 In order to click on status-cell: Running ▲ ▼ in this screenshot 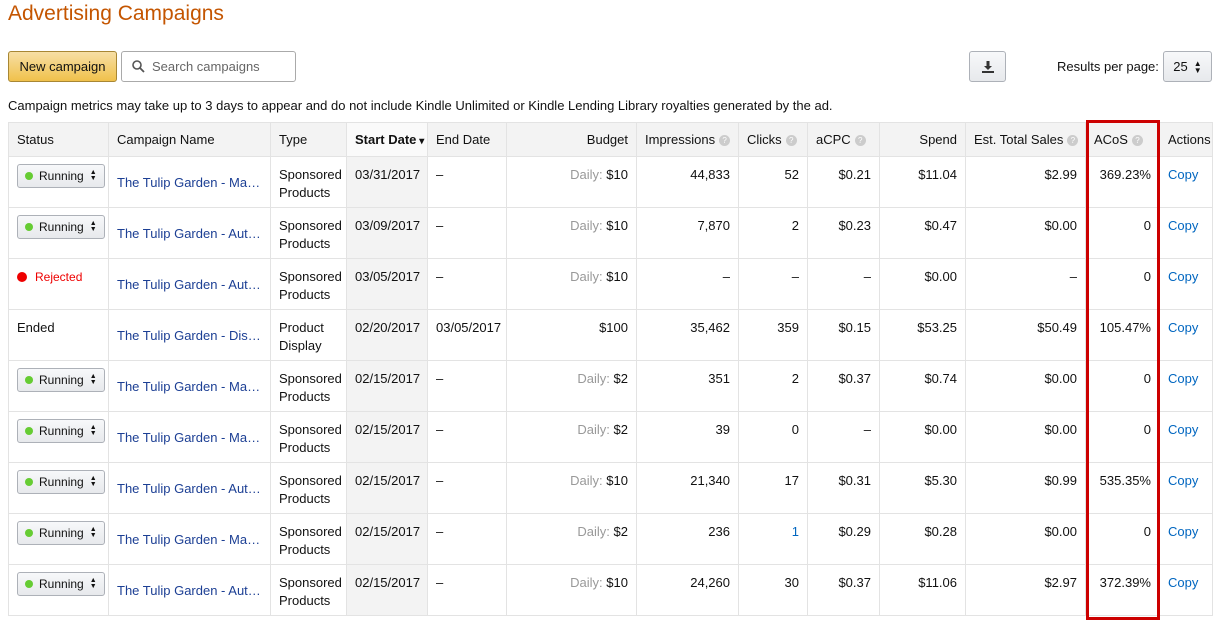, I will do `click(58, 182)`.